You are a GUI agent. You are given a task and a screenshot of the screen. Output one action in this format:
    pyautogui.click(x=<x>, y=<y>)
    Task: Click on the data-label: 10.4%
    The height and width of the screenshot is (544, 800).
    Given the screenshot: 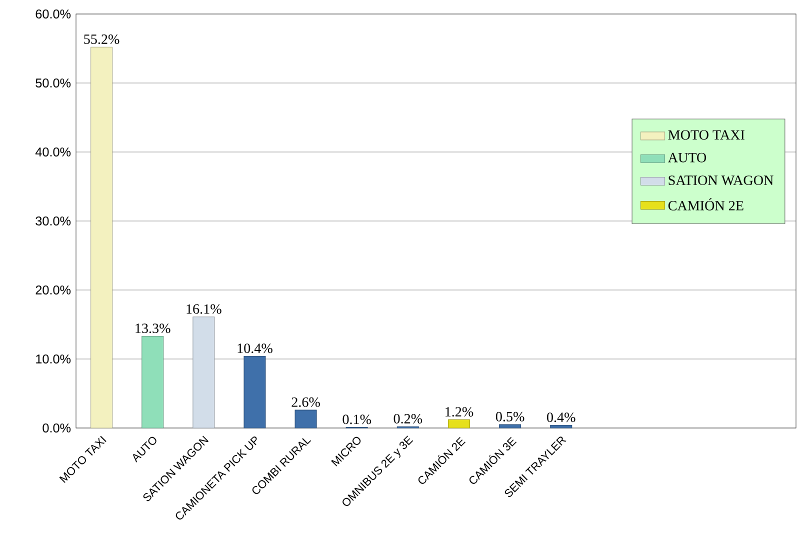 What is the action you would take?
    pyautogui.click(x=255, y=349)
    